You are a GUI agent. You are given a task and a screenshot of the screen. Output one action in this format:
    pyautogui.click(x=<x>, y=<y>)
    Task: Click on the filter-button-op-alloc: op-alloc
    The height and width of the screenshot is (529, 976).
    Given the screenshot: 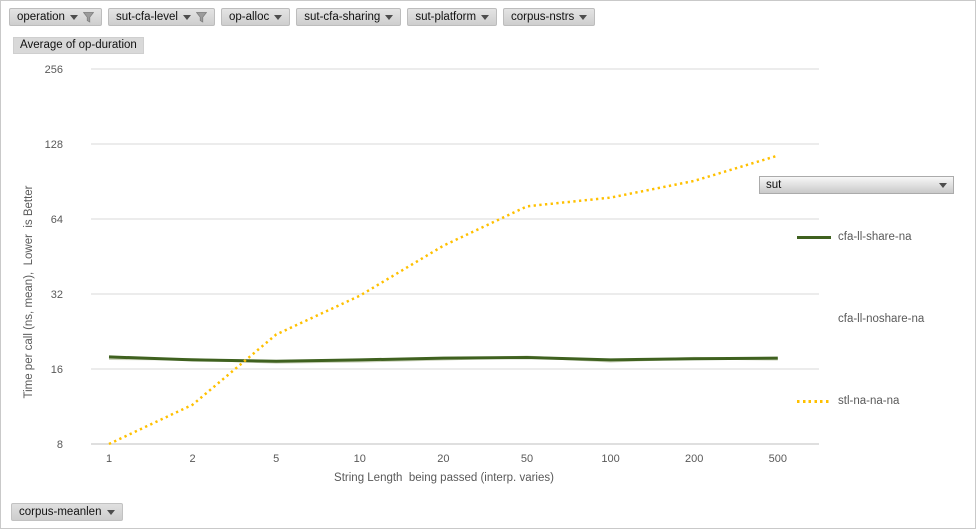 What is the action you would take?
    pyautogui.click(x=255, y=17)
    